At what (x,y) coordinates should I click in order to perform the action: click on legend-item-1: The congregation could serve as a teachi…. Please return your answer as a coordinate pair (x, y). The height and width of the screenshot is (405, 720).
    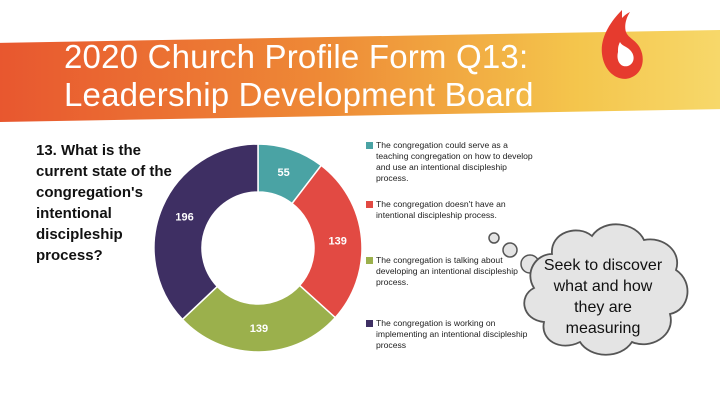
    Looking at the image, I should click on (452, 162).